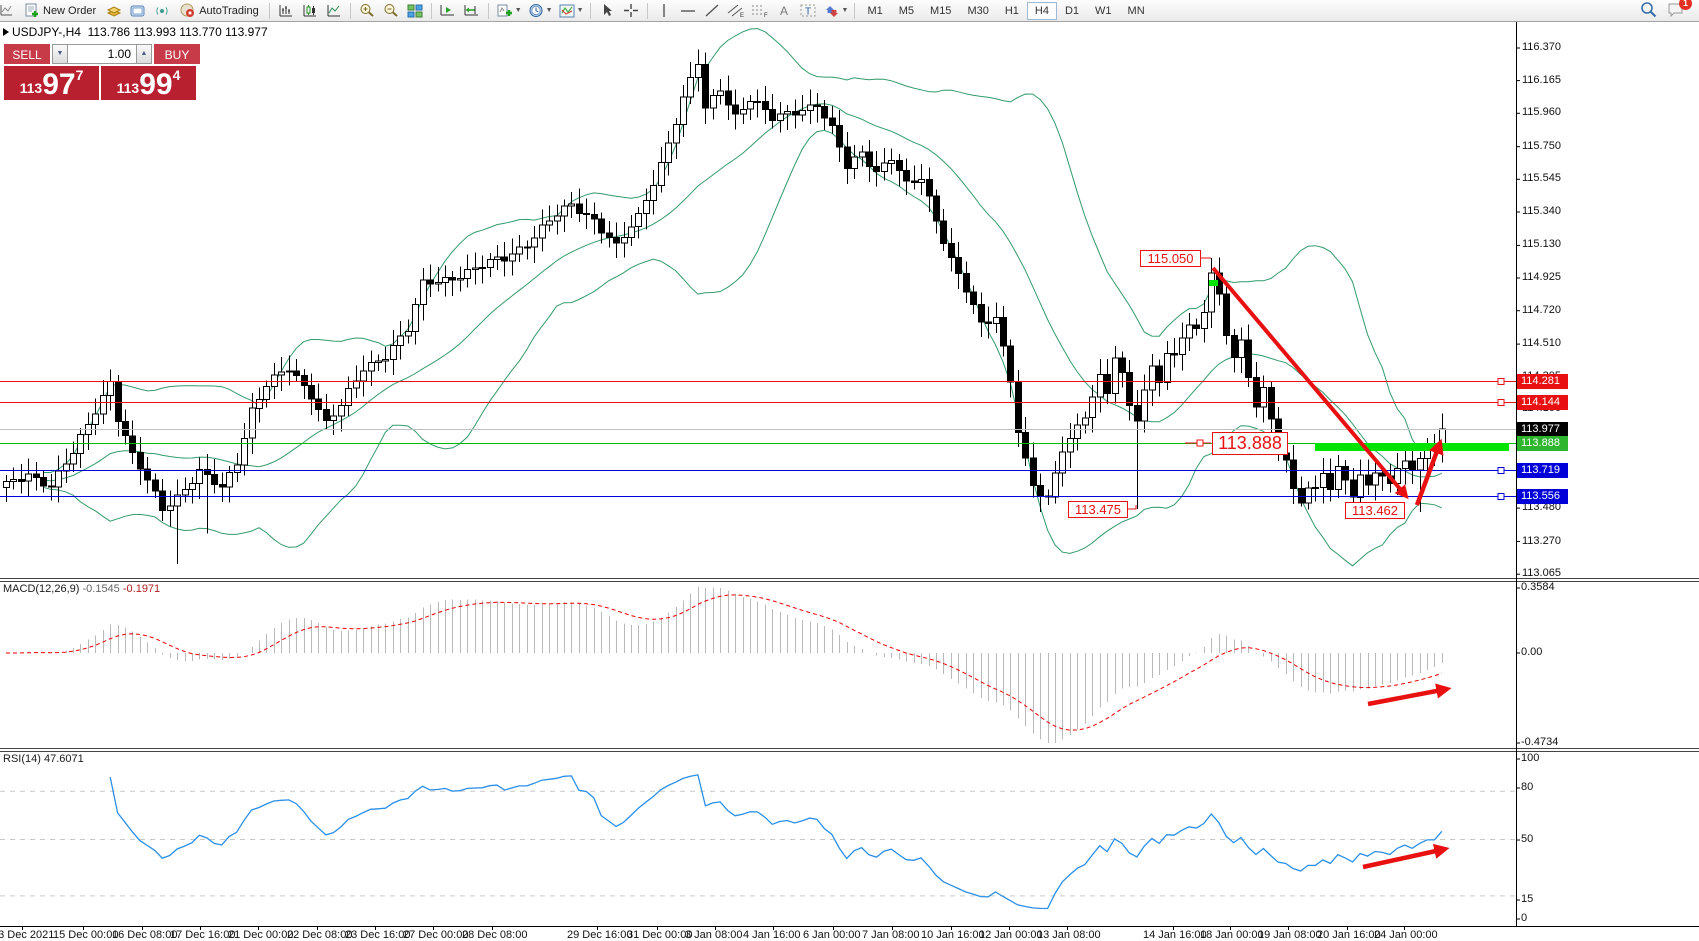  Describe the element at coordinates (1213, 283) in the screenshot. I see `order-marker` at that location.